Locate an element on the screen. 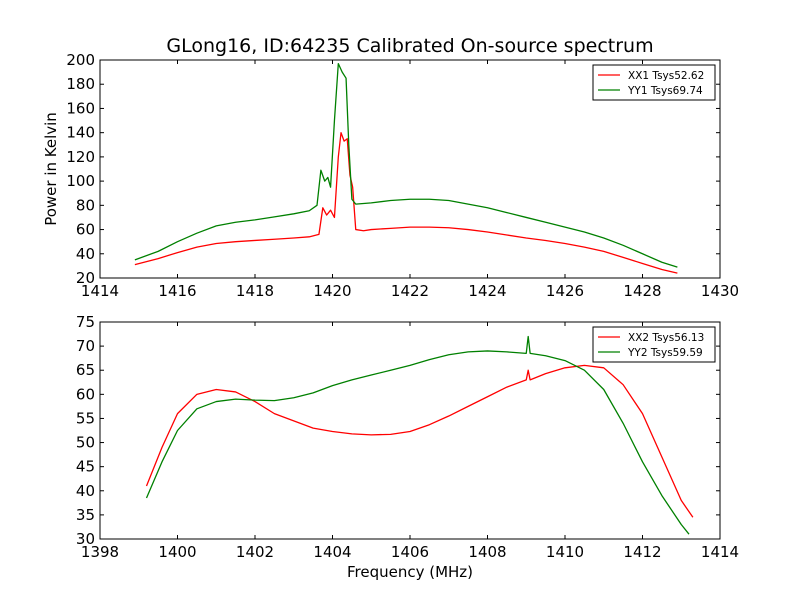 Image resolution: width=800 pixels, height=600 pixels. legend: XX1 Tsys52.62 YY1 Tsys69.74 is located at coordinates (654, 82).